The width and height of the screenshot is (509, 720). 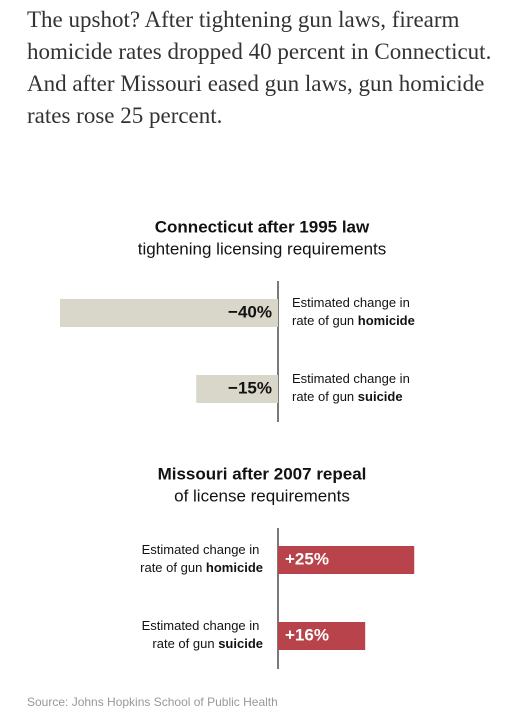 What do you see at coordinates (307, 558) in the screenshot?
I see `value-label: +25%` at bounding box center [307, 558].